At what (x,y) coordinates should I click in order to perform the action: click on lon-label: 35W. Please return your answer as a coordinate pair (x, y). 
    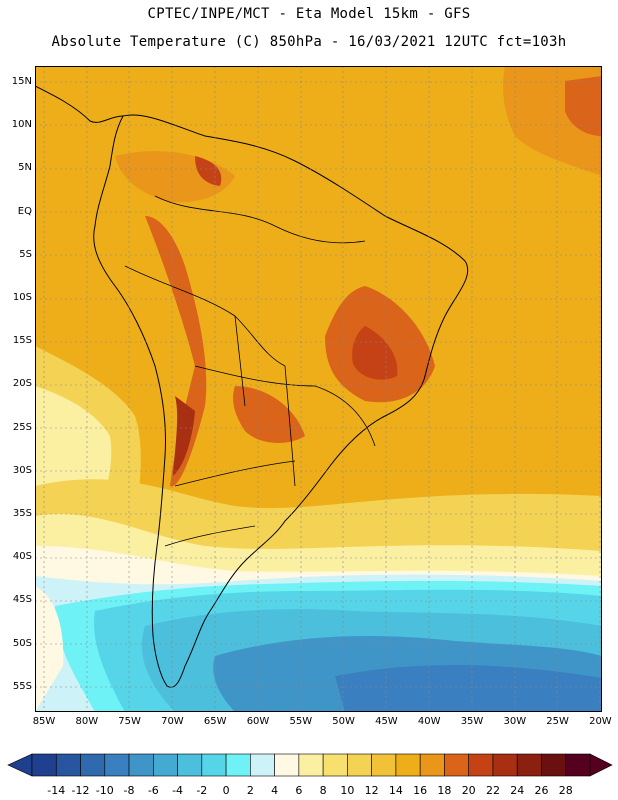
    Looking at the image, I should click on (472, 721).